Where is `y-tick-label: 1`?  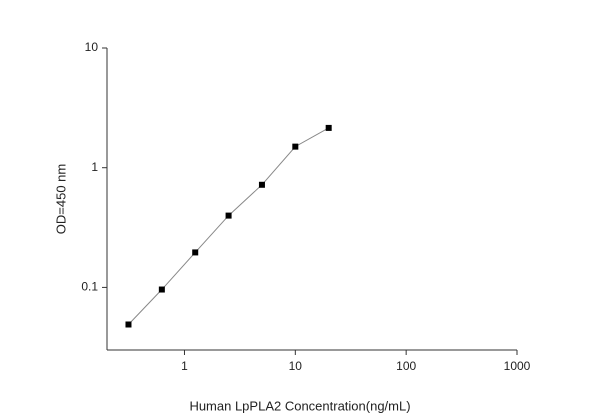
y-tick-label: 1 is located at coordinates (94, 167).